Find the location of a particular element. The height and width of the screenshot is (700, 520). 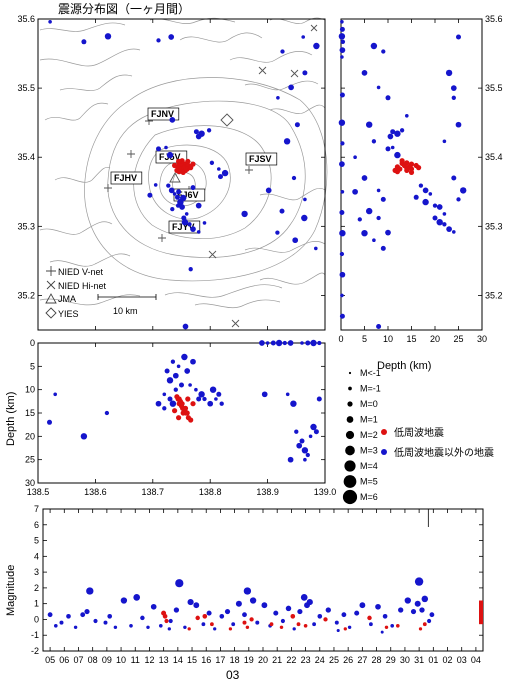

legend-yies-label: YIES is located at coordinates (68, 314).